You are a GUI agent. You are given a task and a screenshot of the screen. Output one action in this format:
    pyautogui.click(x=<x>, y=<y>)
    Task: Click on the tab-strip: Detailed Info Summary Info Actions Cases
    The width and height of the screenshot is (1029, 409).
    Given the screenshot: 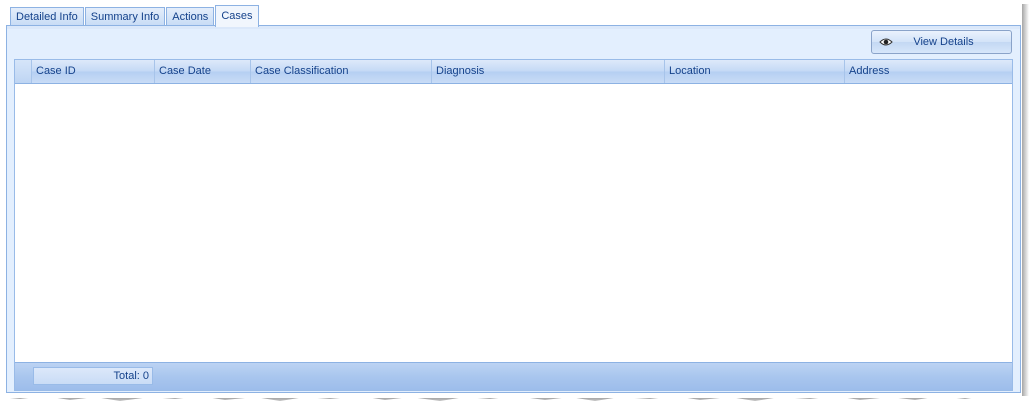 What is the action you would take?
    pyautogui.click(x=135, y=16)
    